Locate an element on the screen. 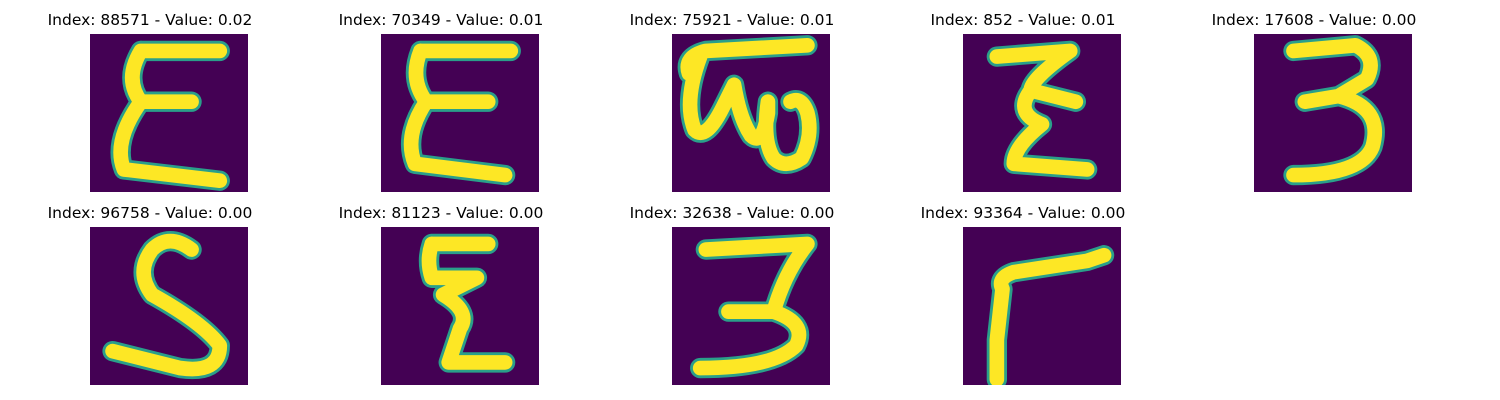 Image resolution: width=1500 pixels, height=400 pixels. panel-title: Index: 81123 - Value: 0.00 is located at coordinates (441, 213).